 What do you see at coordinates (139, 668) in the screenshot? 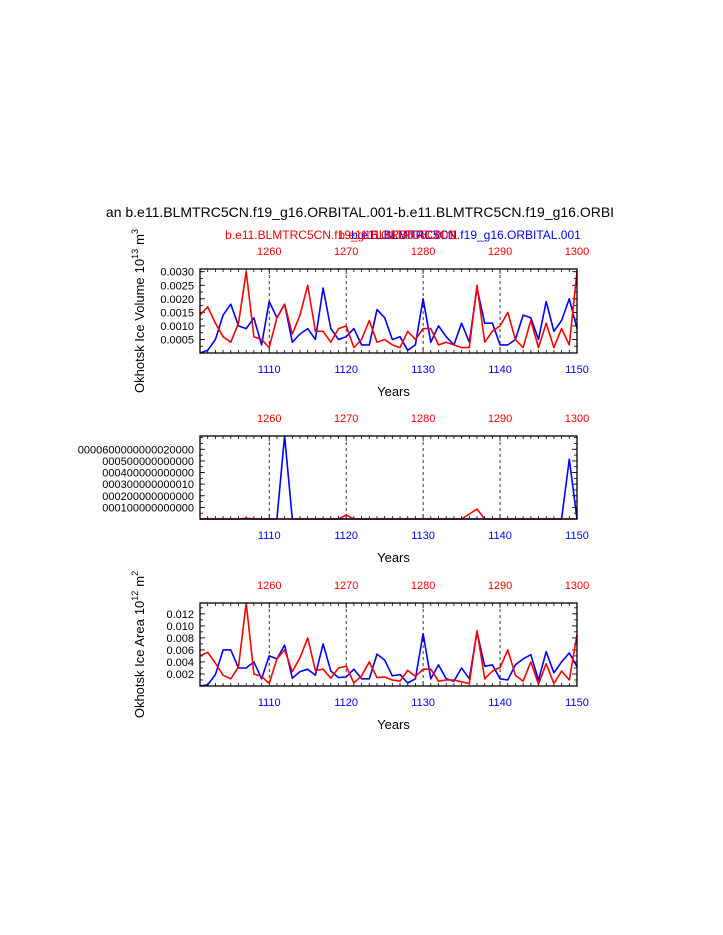
I see `y-axis-label-text: Okhotsk Ice Area` at bounding box center [139, 668].